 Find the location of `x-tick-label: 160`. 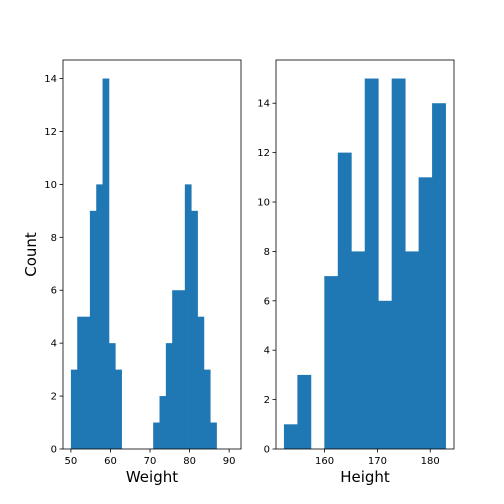

x-tick-label: 160 is located at coordinates (324, 461).